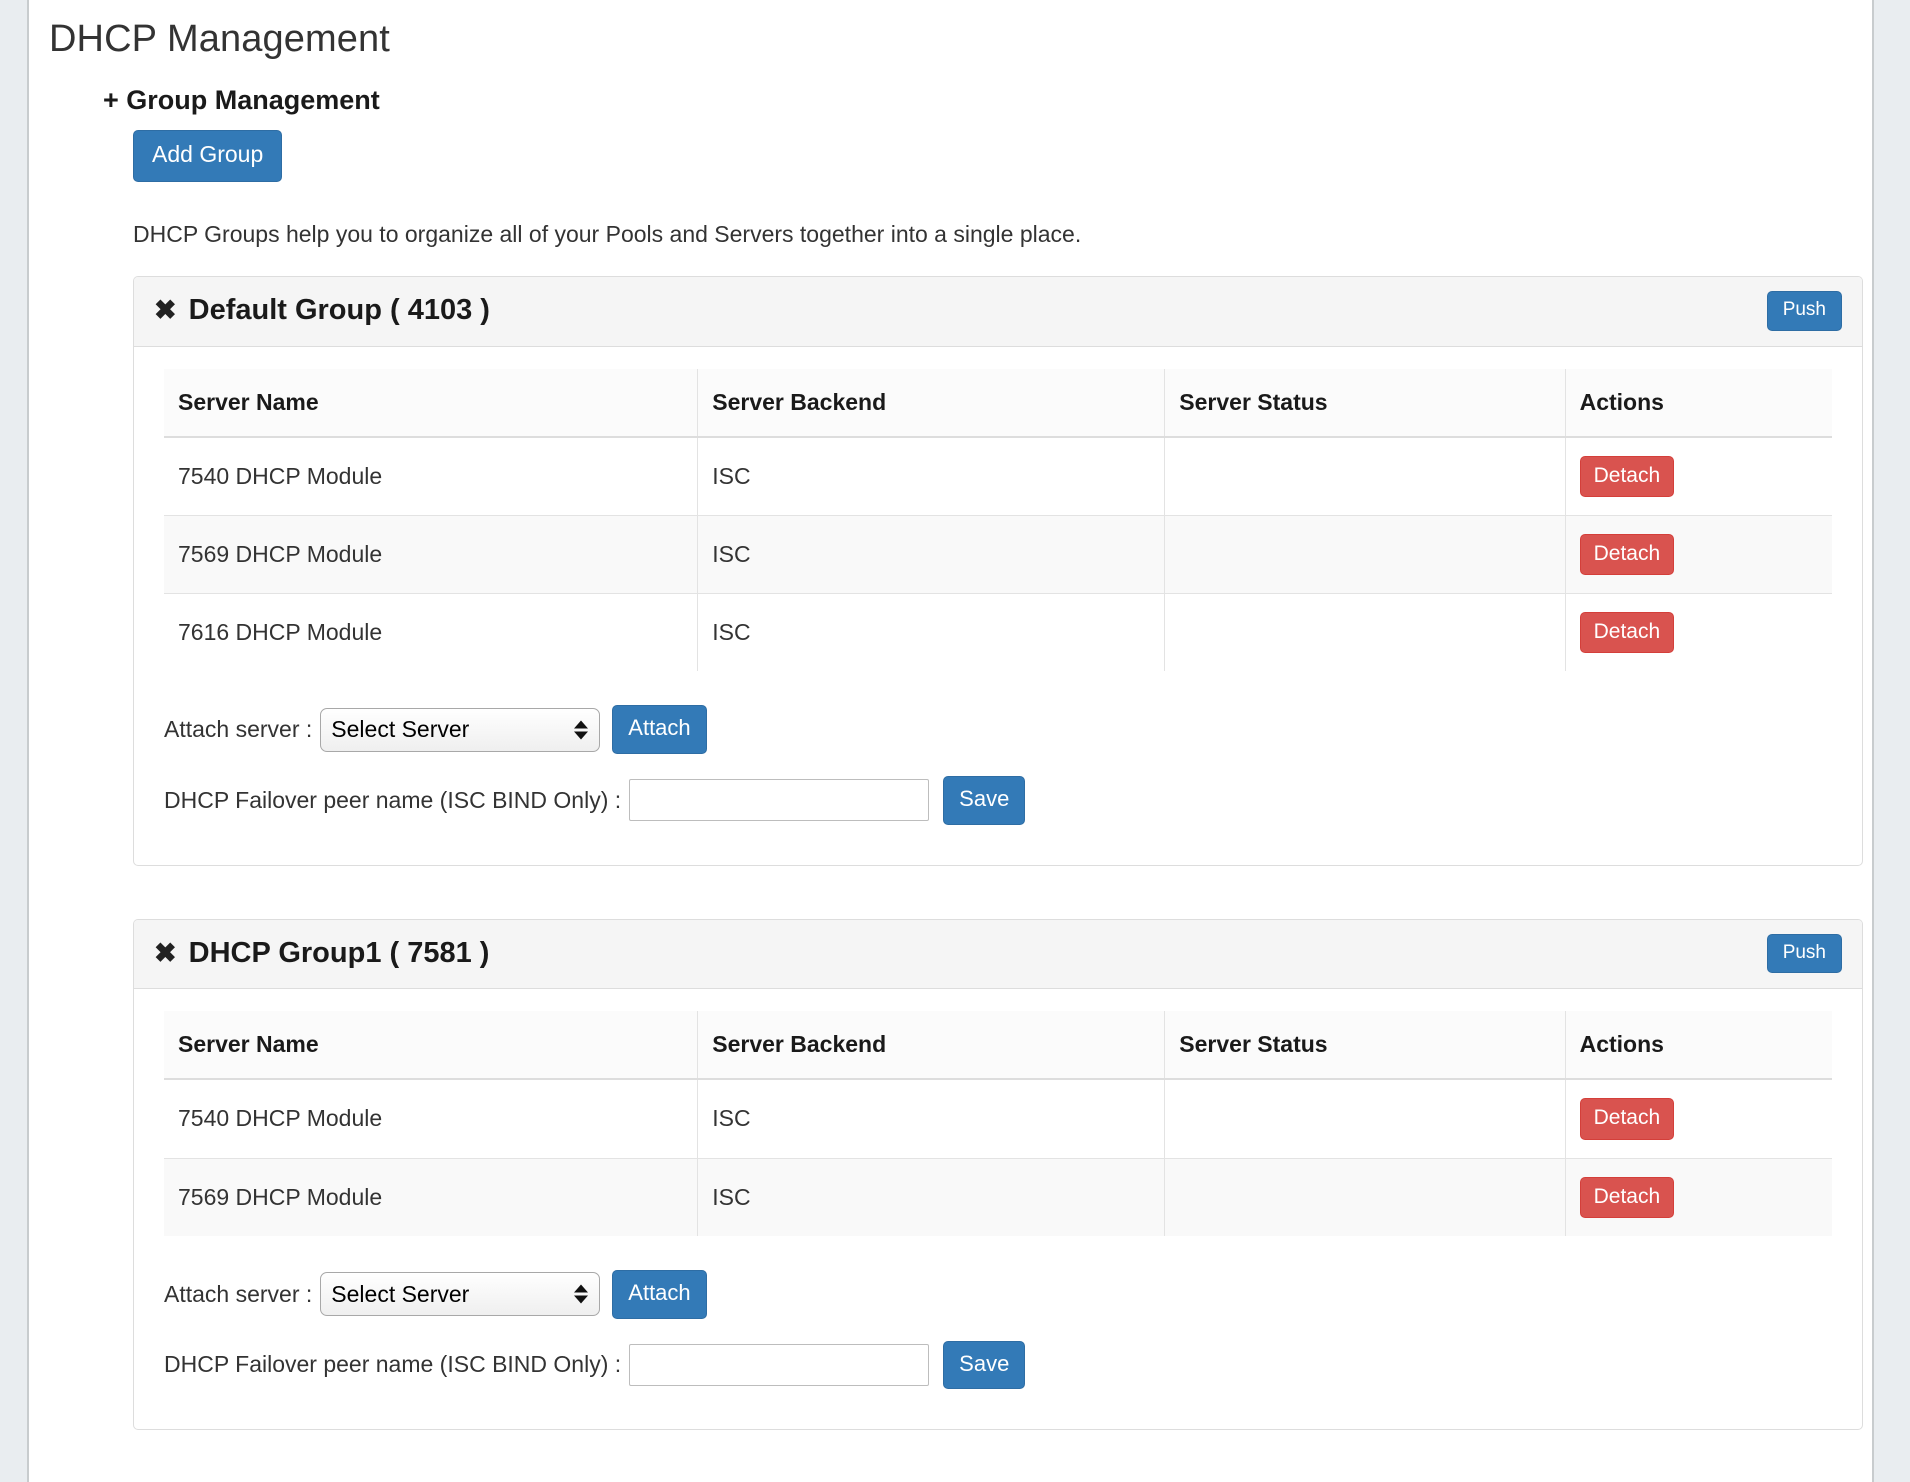 This screenshot has width=1910, height=1482. Describe the element at coordinates (14, 741) in the screenshot. I see `left-rail` at that location.